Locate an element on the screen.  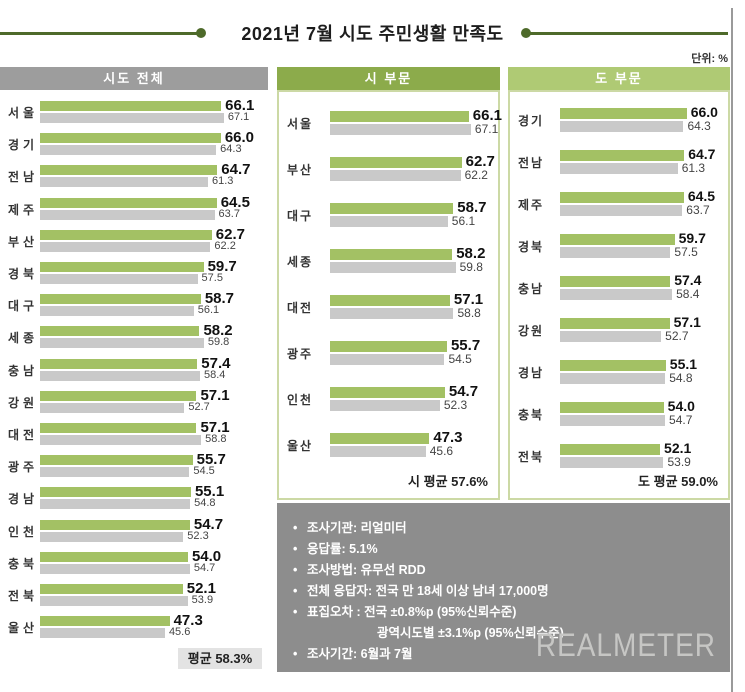
bar-row: 경북 59.7 57.5 is located at coordinates (134, 273).